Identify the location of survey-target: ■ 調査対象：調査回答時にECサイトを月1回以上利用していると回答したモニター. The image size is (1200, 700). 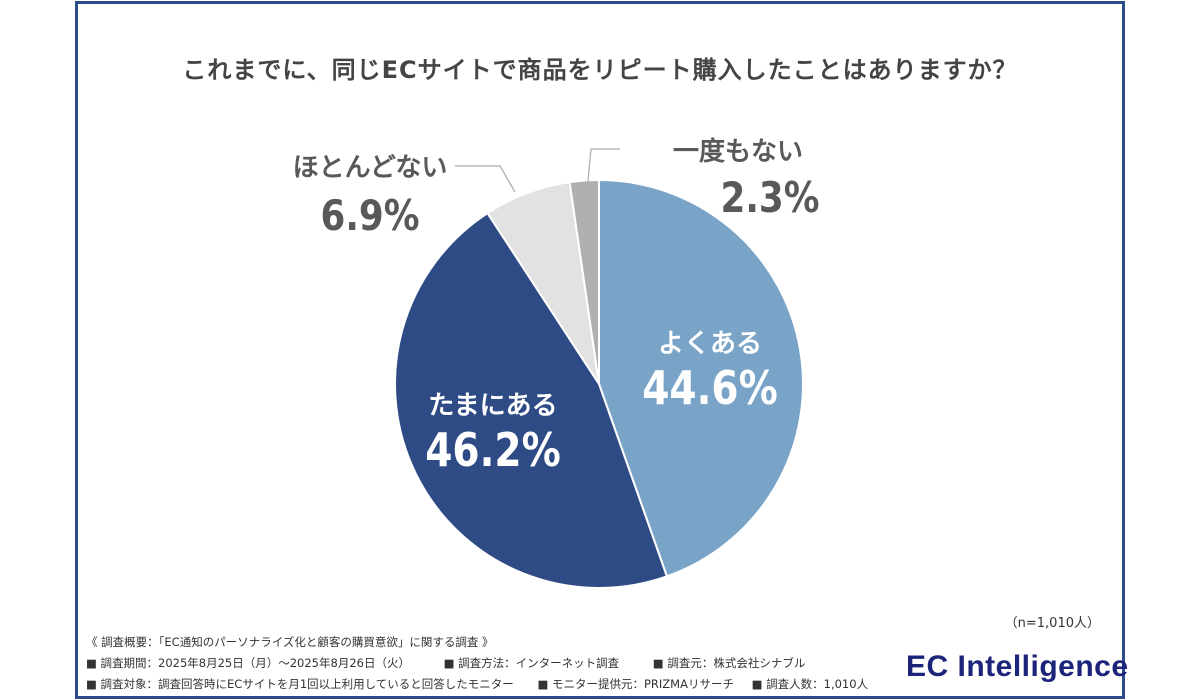
(300, 684).